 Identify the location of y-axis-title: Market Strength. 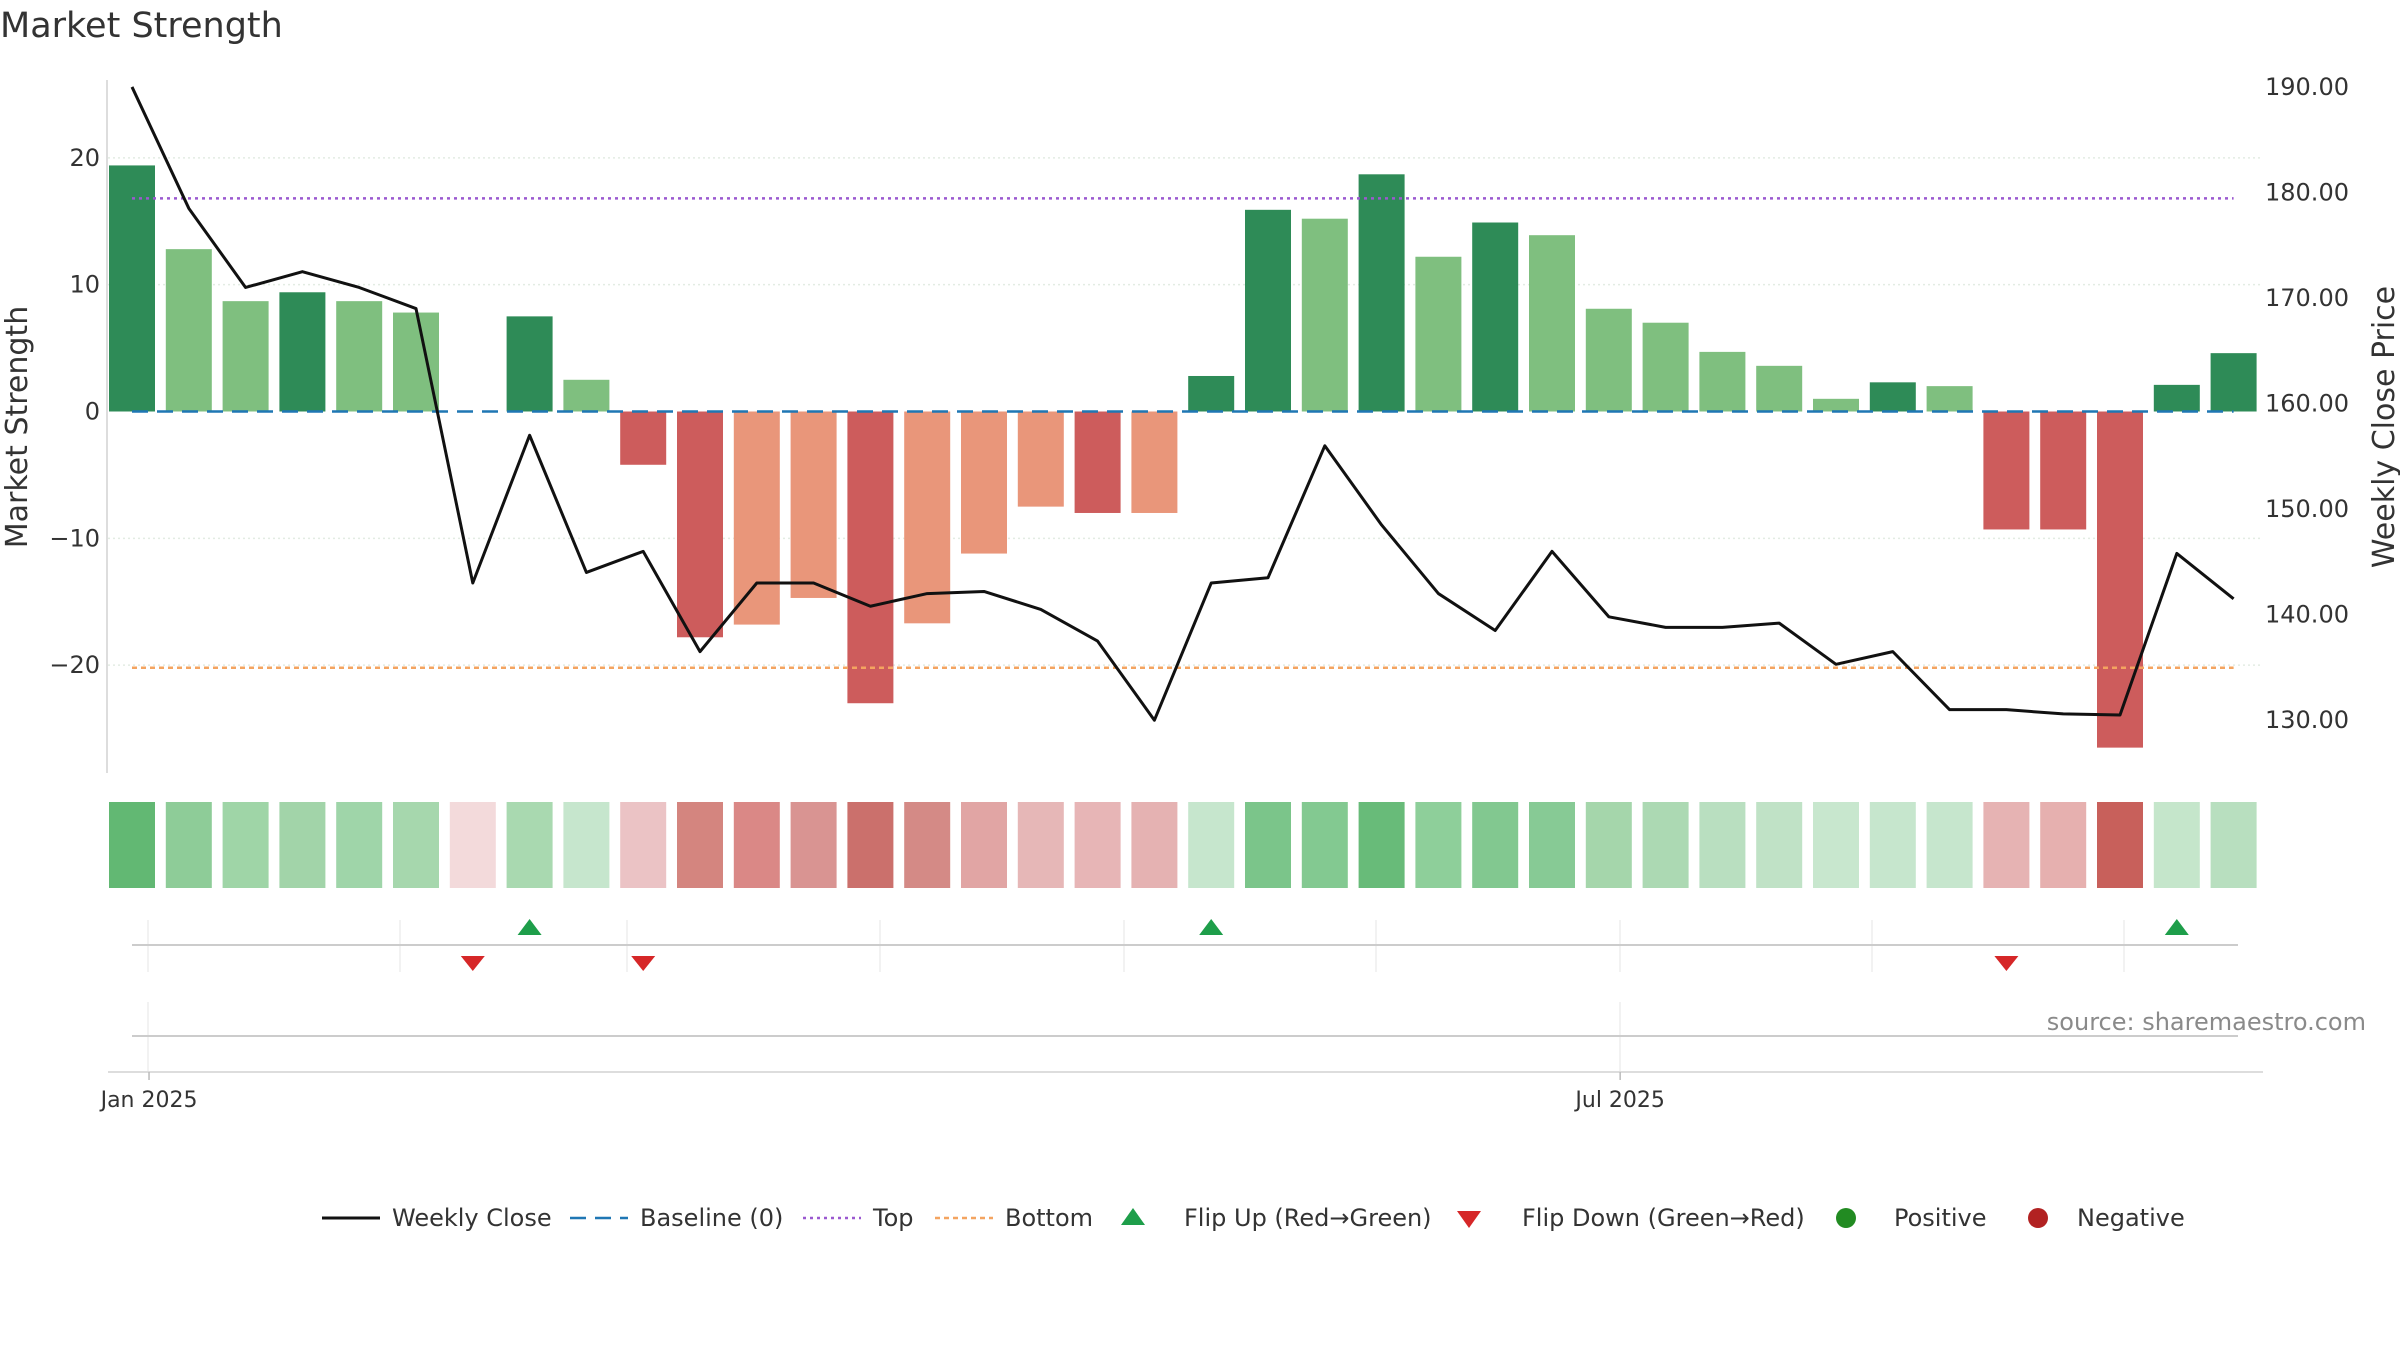
(17, 427).